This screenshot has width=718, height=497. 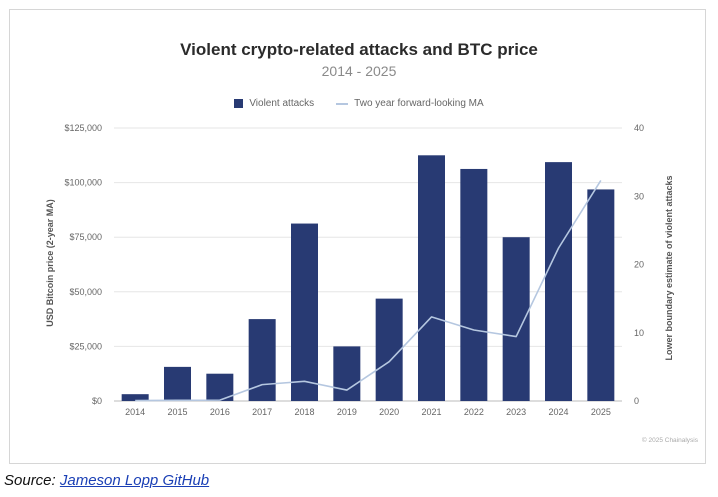 What do you see at coordinates (516, 412) in the screenshot?
I see `x-tick-label: 2023` at bounding box center [516, 412].